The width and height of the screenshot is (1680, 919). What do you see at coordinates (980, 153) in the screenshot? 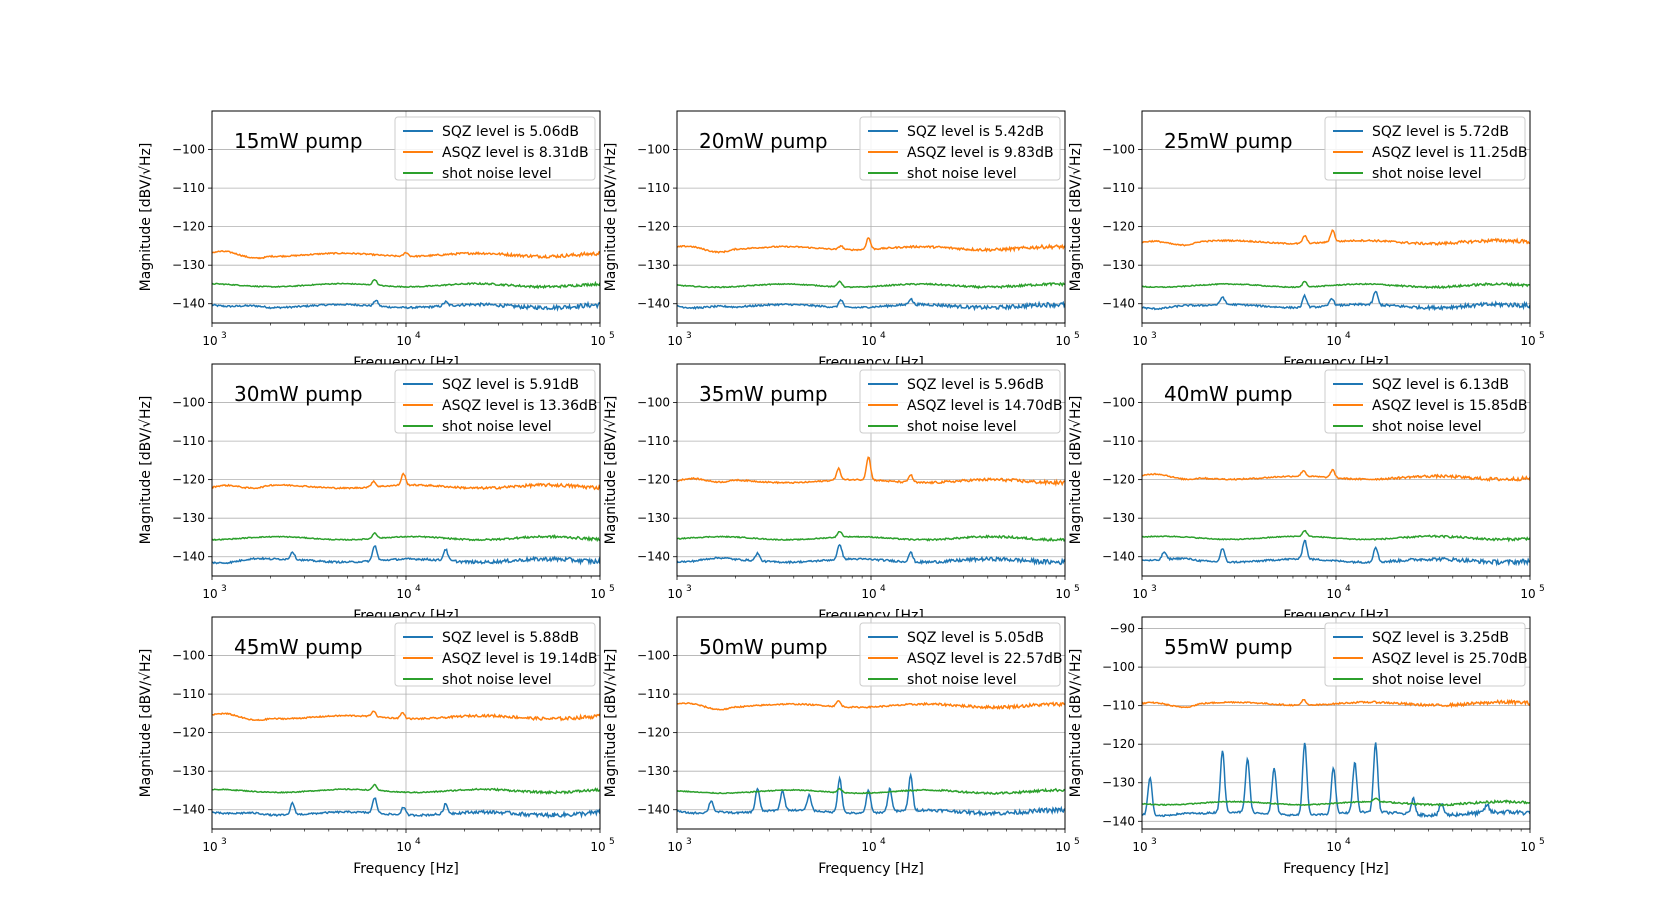
I see `legend-label: ASQZ level is 9.83dB` at bounding box center [980, 153].